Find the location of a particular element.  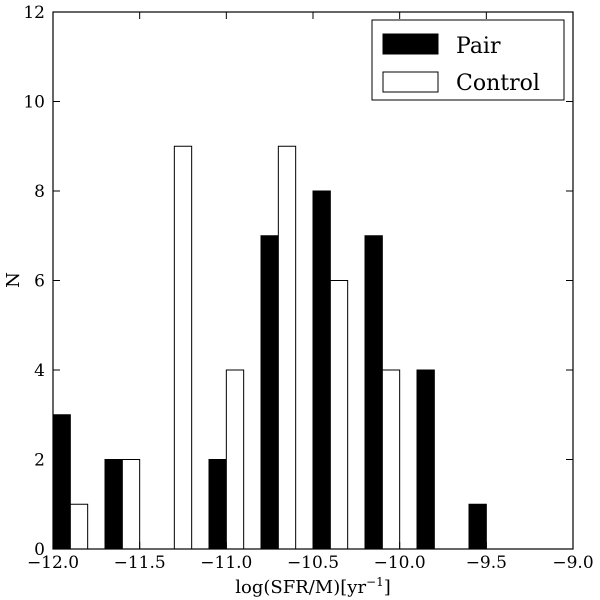

x-tick-label: −11.0 is located at coordinates (226, 563).